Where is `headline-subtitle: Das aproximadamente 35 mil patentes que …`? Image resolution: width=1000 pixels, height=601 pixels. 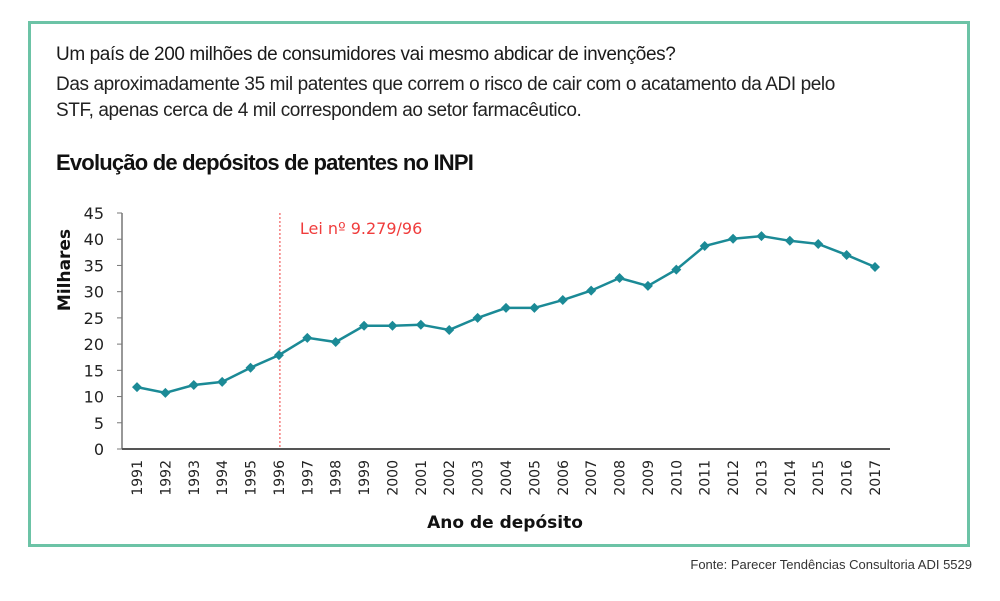
headline-subtitle: Das aproximadamente 35 mil patentes que … is located at coordinates (445, 97).